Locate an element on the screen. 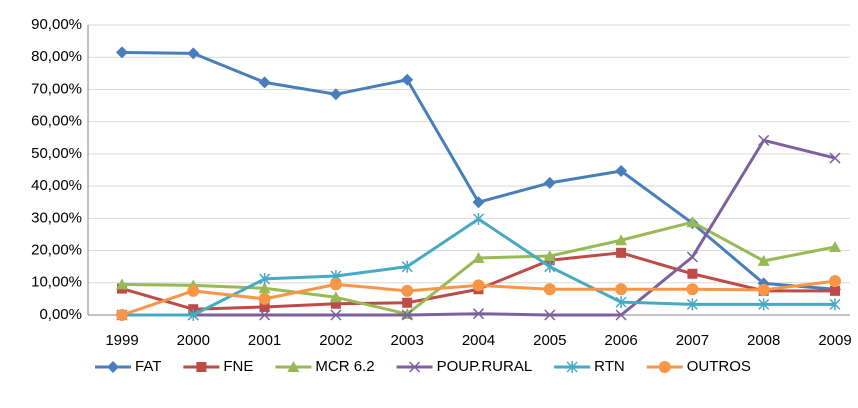  y-tick-label: 0,00% is located at coordinates (60, 314).